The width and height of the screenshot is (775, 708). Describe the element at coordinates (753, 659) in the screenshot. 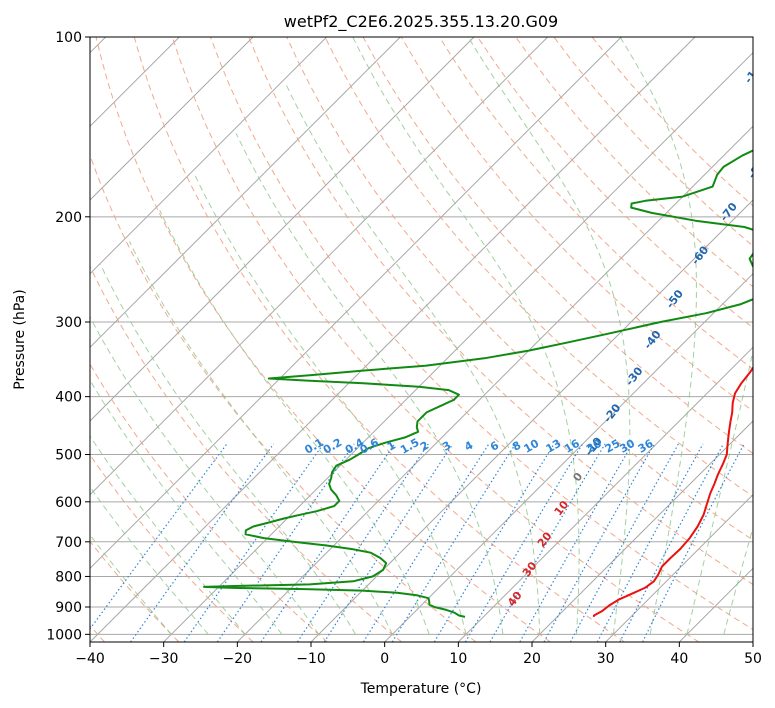

I see `x-tick-label: 50` at that location.